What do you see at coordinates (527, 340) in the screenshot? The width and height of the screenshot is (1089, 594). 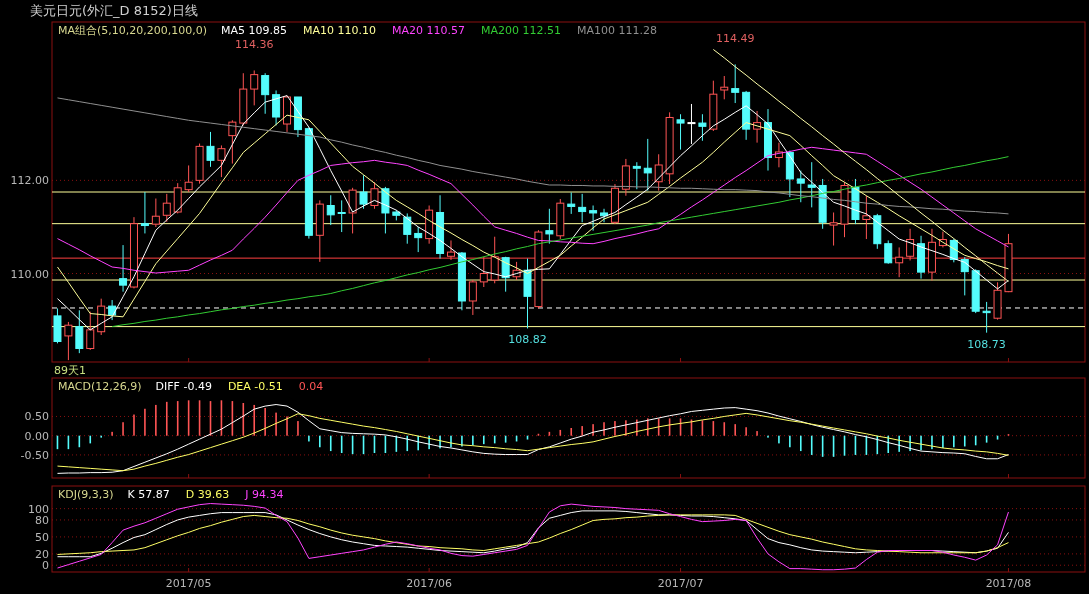 I see `annotation: 108.82` at bounding box center [527, 340].